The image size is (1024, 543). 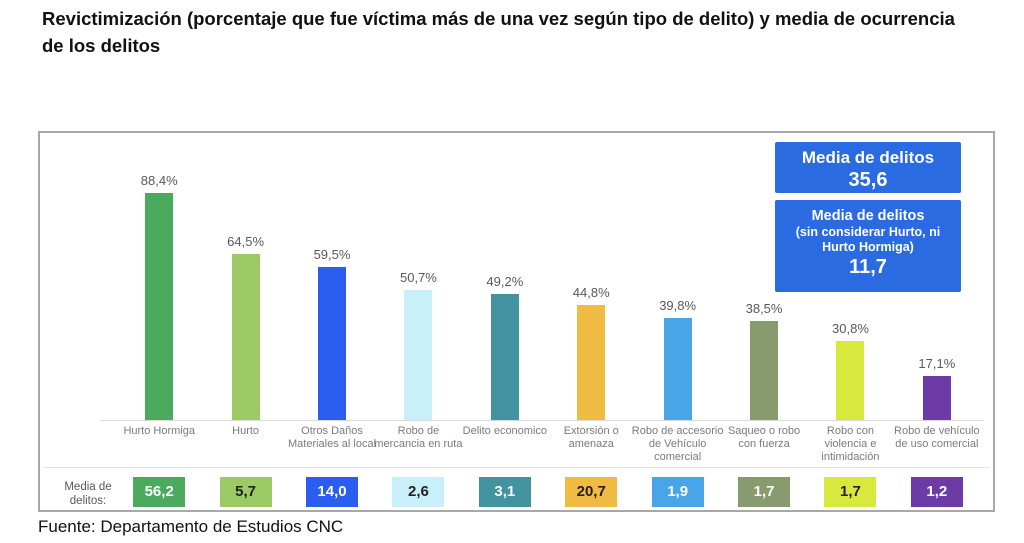 What do you see at coordinates (332, 254) in the screenshot?
I see `bar-value-label: 59,5%` at bounding box center [332, 254].